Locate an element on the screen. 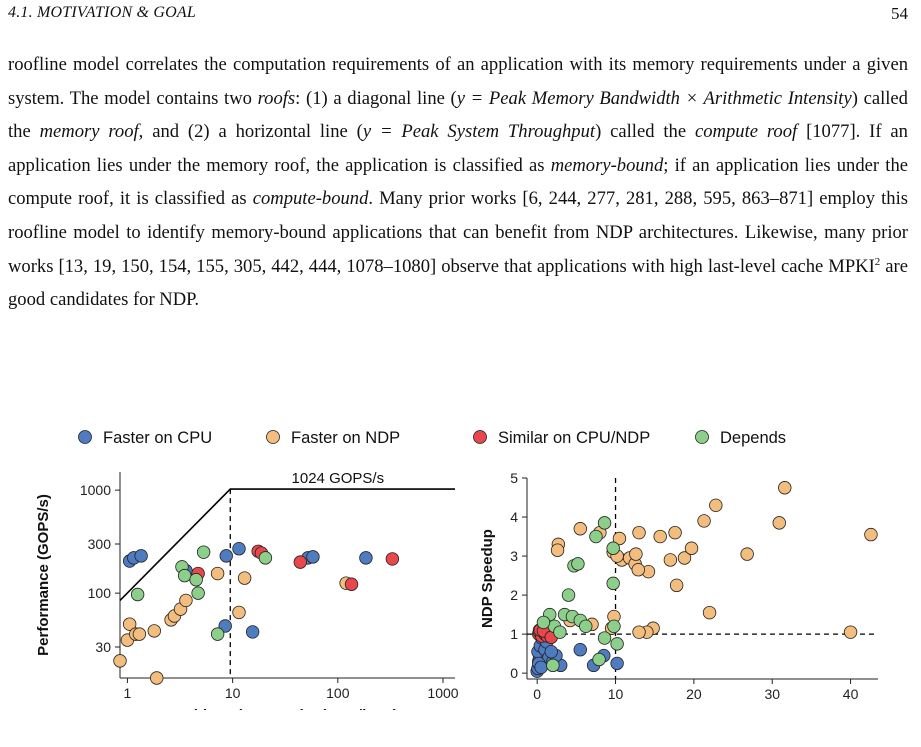 The image size is (921, 747). equation-compute-roof: y = Peak System Throughput is located at coordinates (479, 132).